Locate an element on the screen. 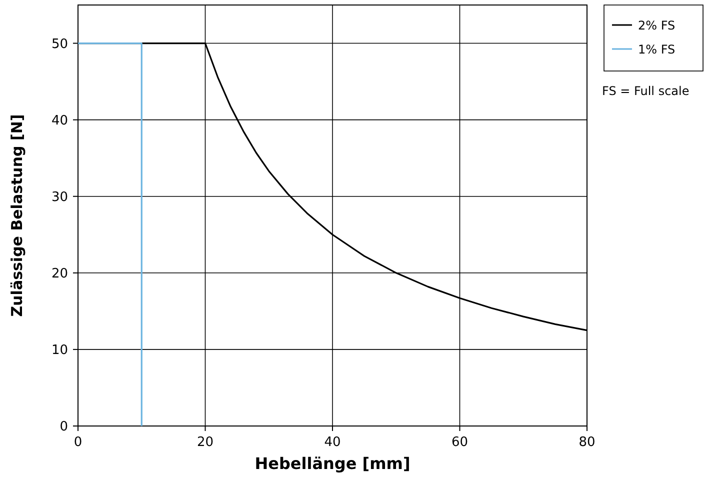 The height and width of the screenshot is (489, 704). y-tick-label: 10 is located at coordinates (59, 350).